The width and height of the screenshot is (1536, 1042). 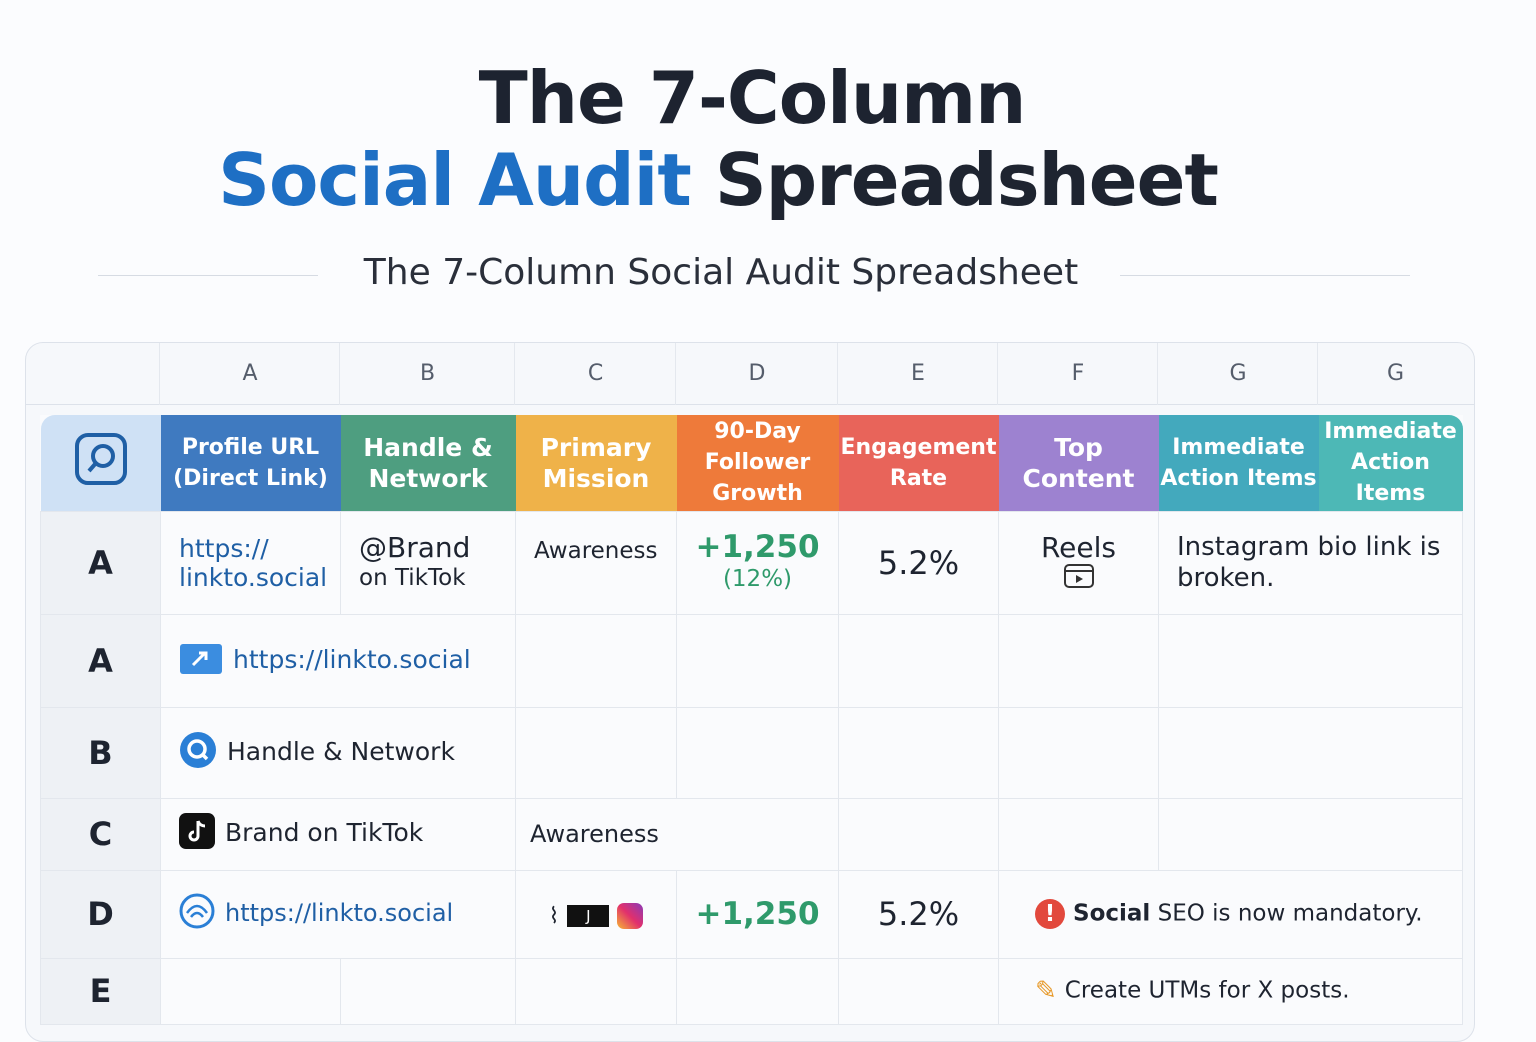 What do you see at coordinates (1238, 463) in the screenshot?
I see `header-action-items: Immediate Action Items` at bounding box center [1238, 463].